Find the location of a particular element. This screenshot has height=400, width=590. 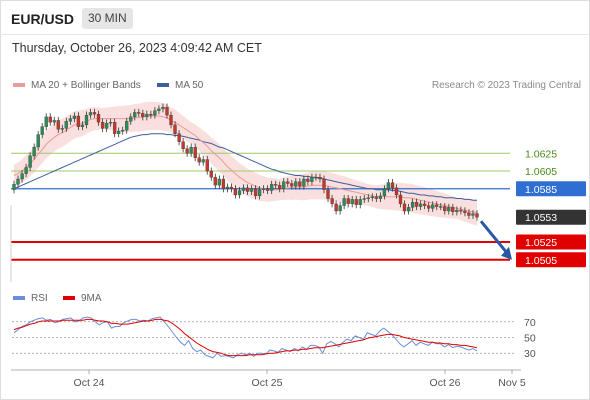

legend-9ma: 9MA is located at coordinates (82, 298).